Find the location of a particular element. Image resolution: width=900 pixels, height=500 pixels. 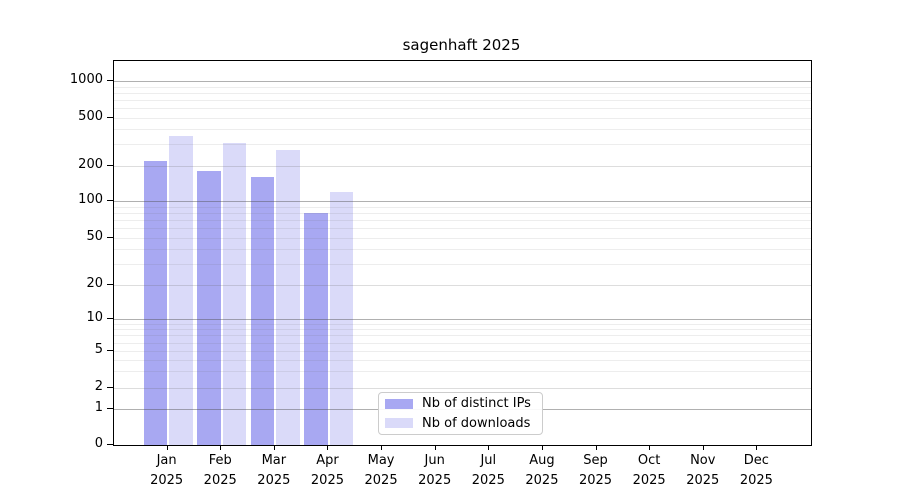

x-tick-label-mar: Mar 2025 is located at coordinates (274, 471).